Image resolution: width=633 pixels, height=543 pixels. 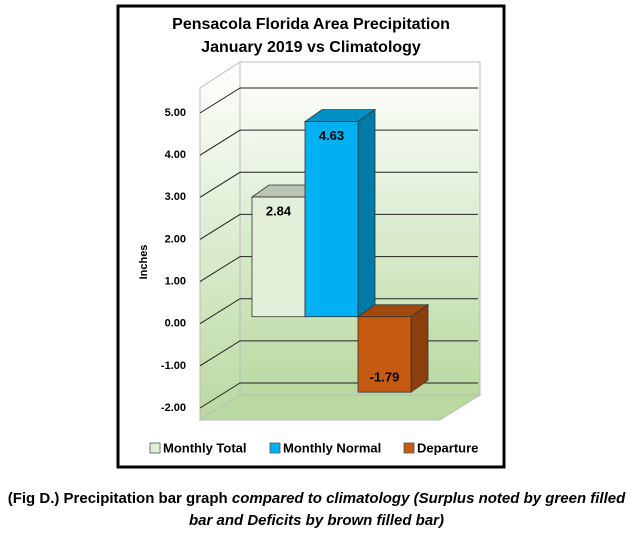 What do you see at coordinates (311, 47) in the screenshot?
I see `chart-subtitle: January 2019 vs Climatology` at bounding box center [311, 47].